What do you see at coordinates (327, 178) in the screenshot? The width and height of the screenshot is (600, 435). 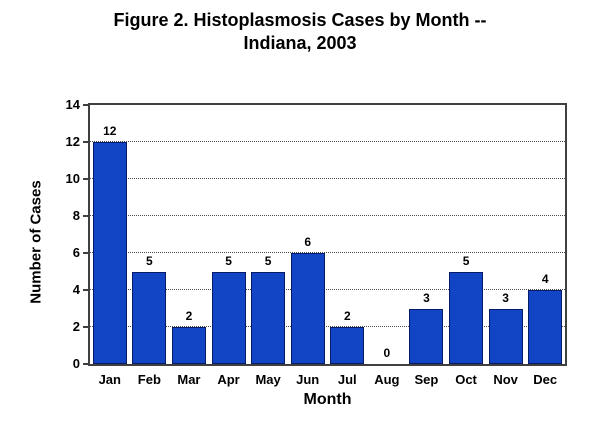 I see `gridline-y10` at bounding box center [327, 178].